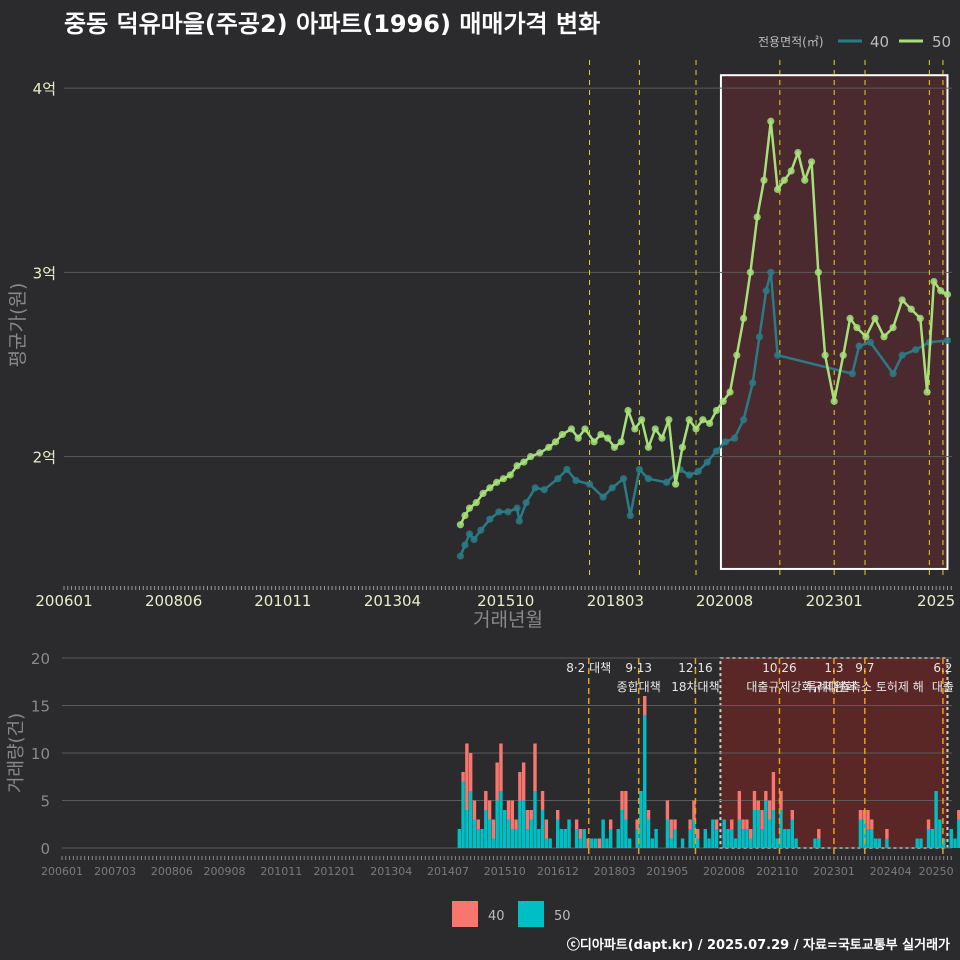 The width and height of the screenshot is (960, 960). Describe the element at coordinates (115, 871) in the screenshot. I see `volume-date-tick-label: 200703` at that location.